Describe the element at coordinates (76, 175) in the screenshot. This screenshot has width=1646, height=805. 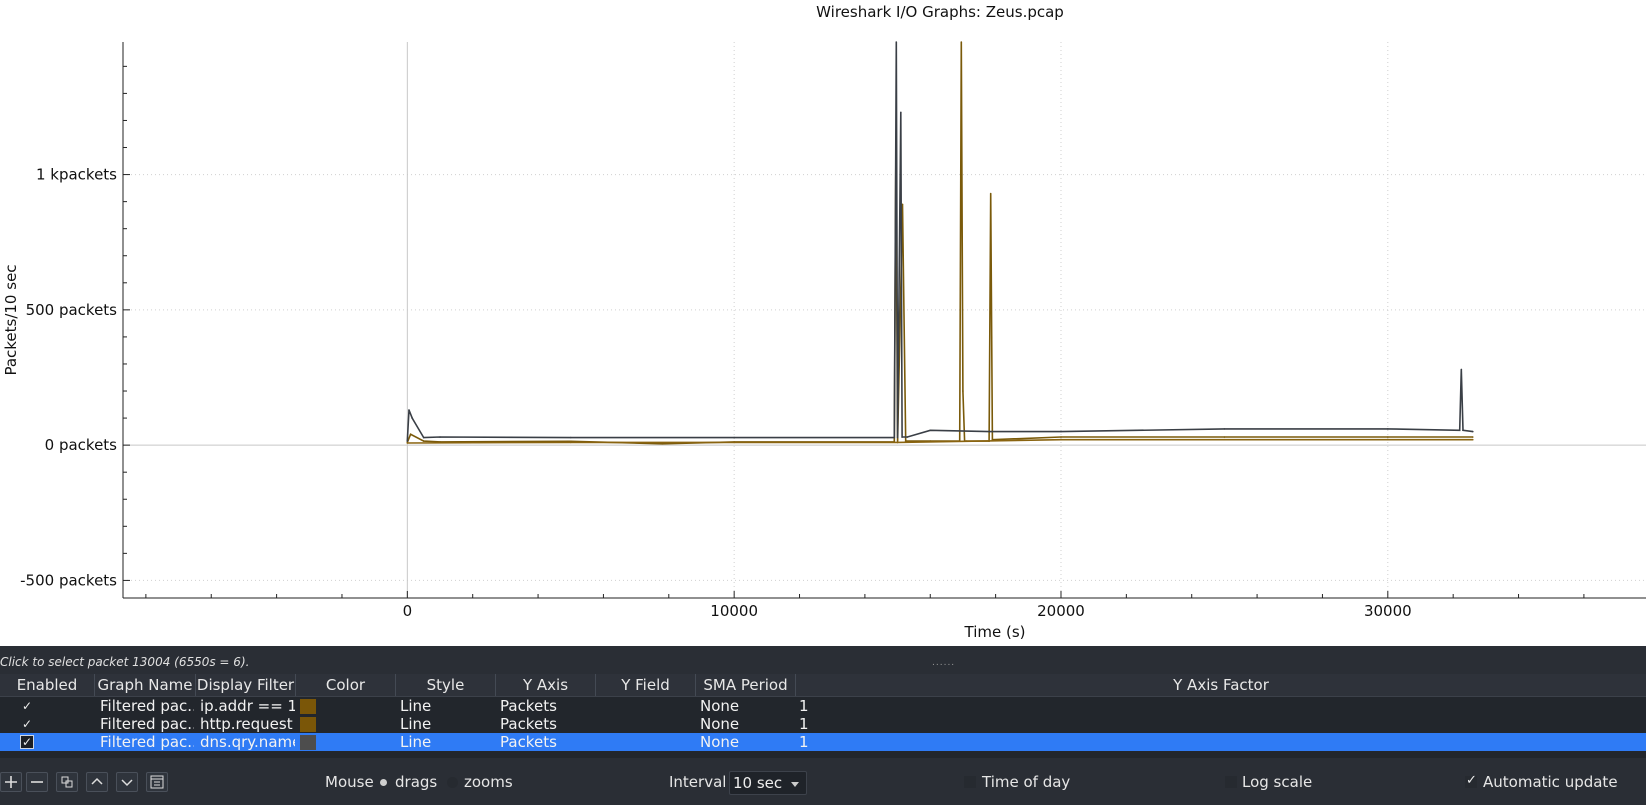
I see `y-tick-label: 1 kpackets` at that location.